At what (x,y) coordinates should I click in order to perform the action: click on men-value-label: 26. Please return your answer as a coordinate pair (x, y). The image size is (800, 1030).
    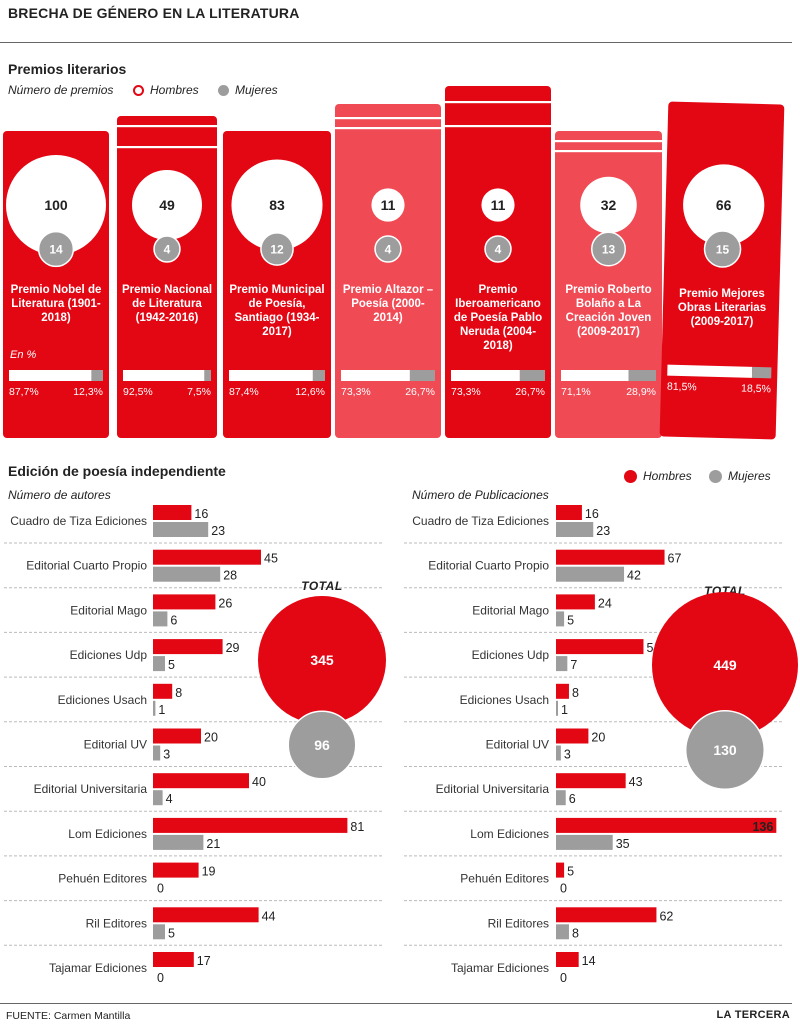
    Looking at the image, I should click on (225, 603).